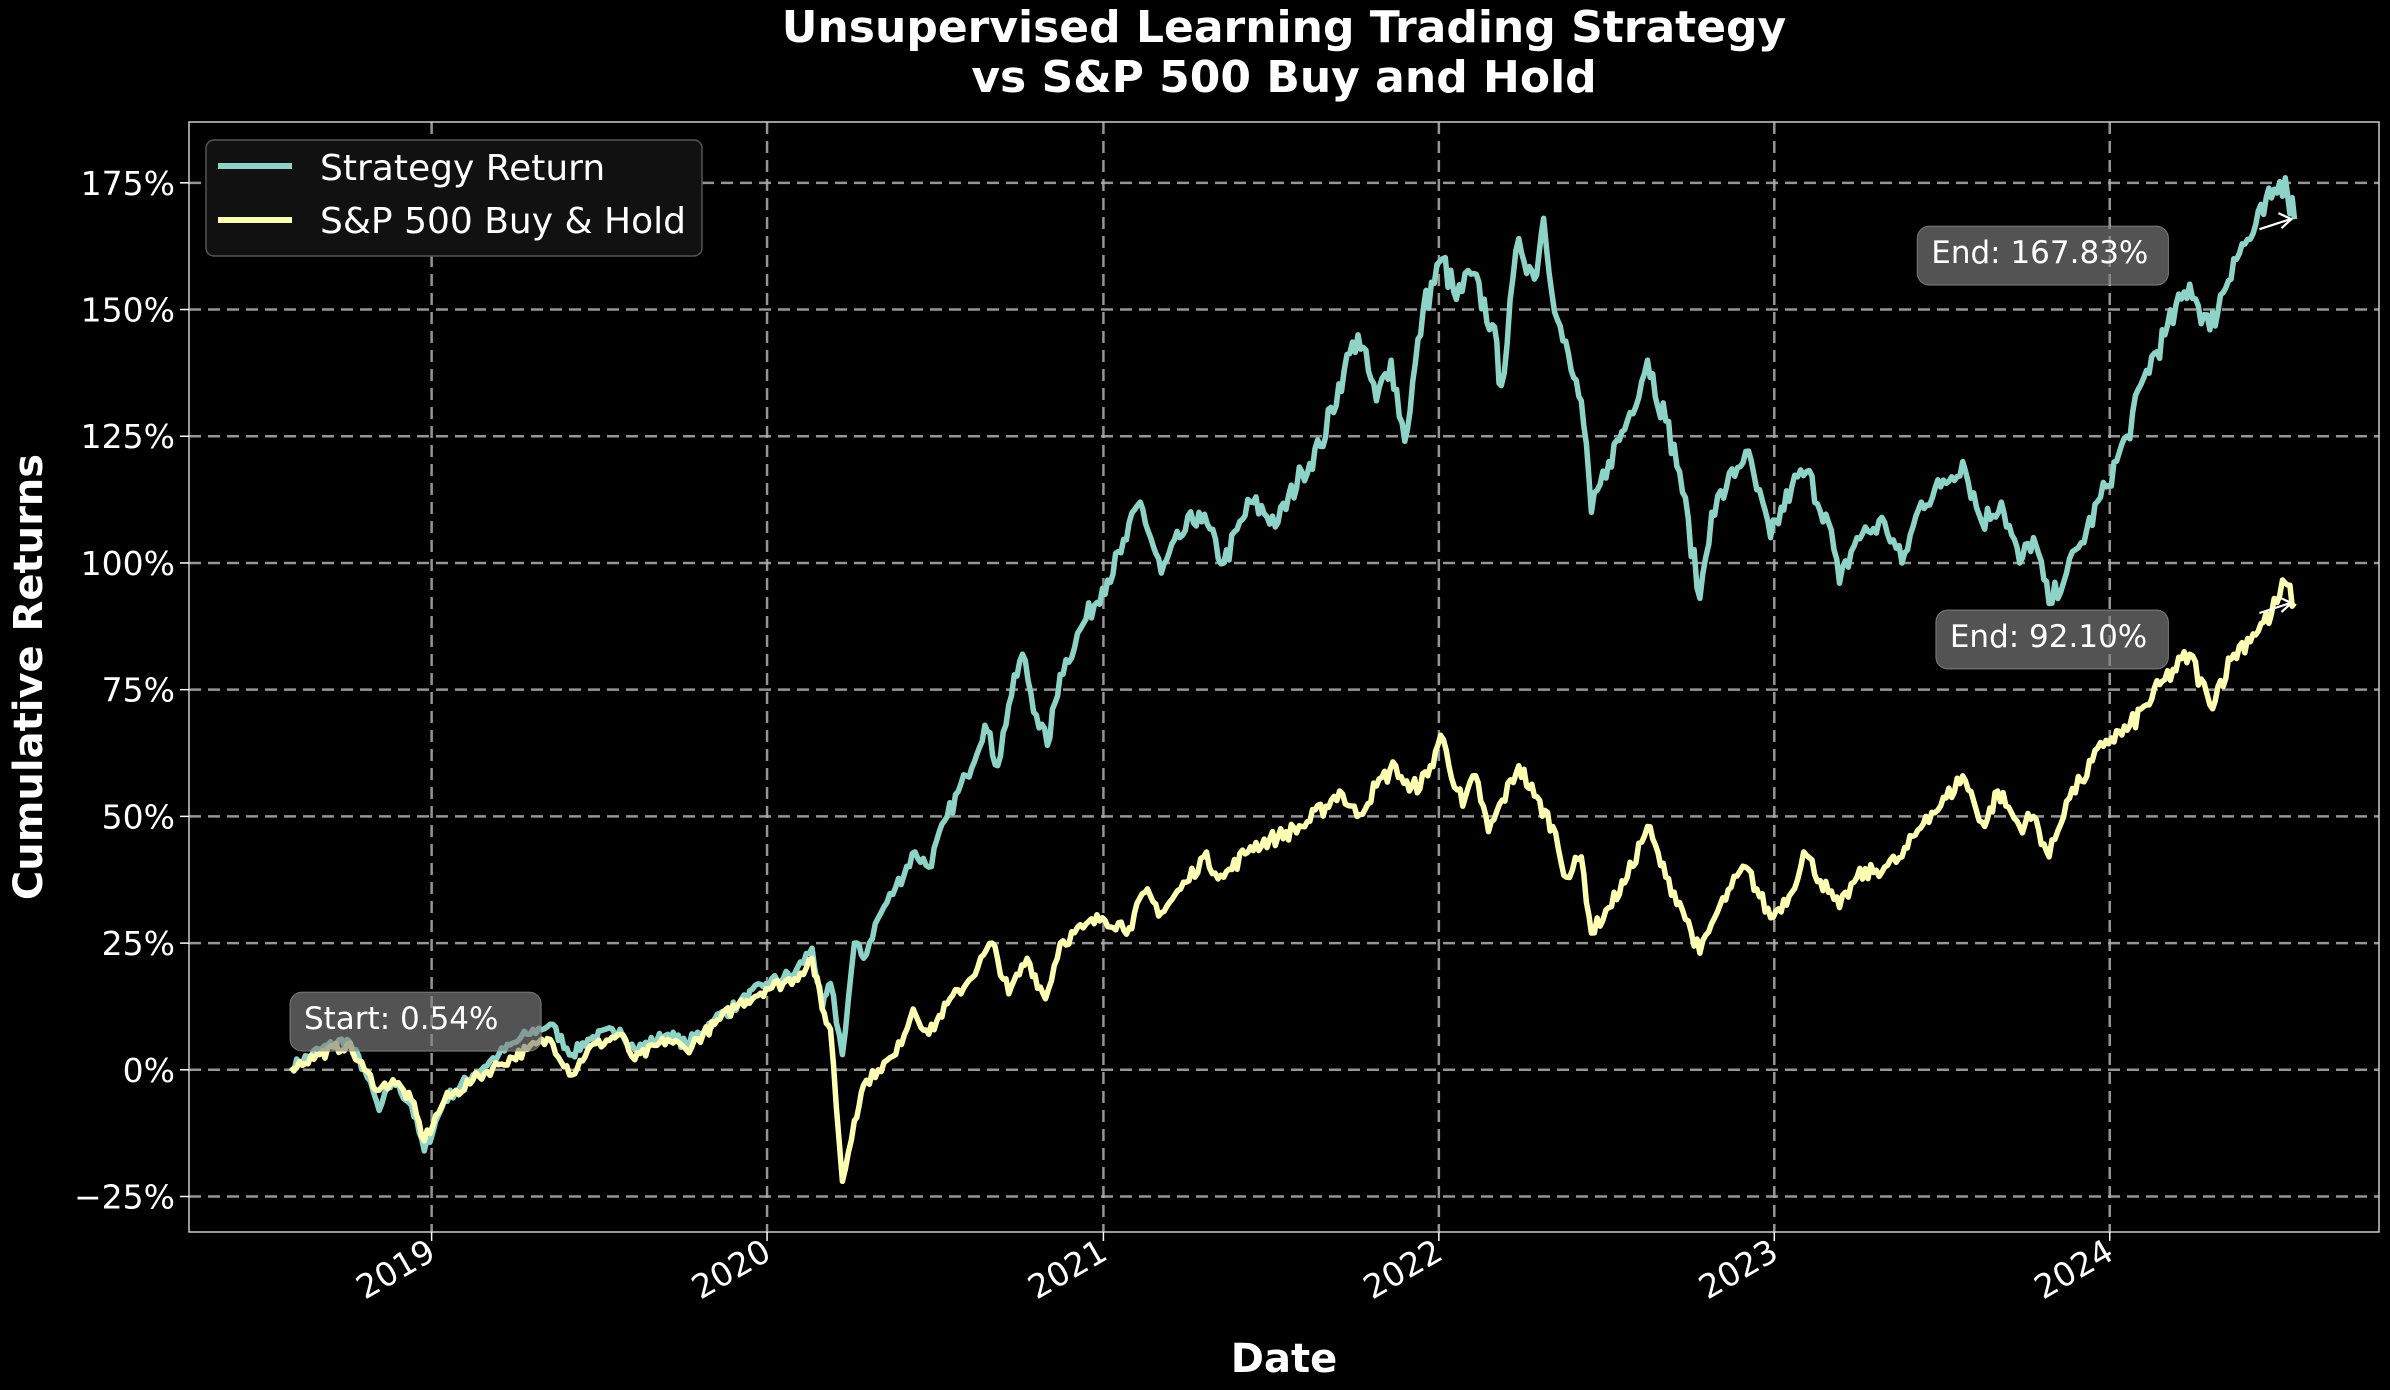 The width and height of the screenshot is (2390, 1390). Describe the element at coordinates (124, 1197) in the screenshot. I see `y-tick-label: −25%` at that location.